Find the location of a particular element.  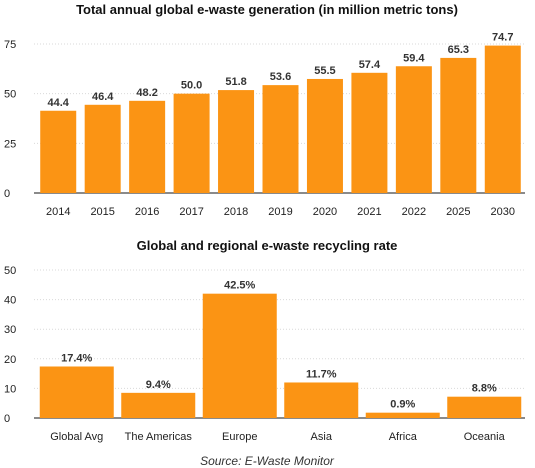

x-tick-label: 2016 is located at coordinates (147, 212).